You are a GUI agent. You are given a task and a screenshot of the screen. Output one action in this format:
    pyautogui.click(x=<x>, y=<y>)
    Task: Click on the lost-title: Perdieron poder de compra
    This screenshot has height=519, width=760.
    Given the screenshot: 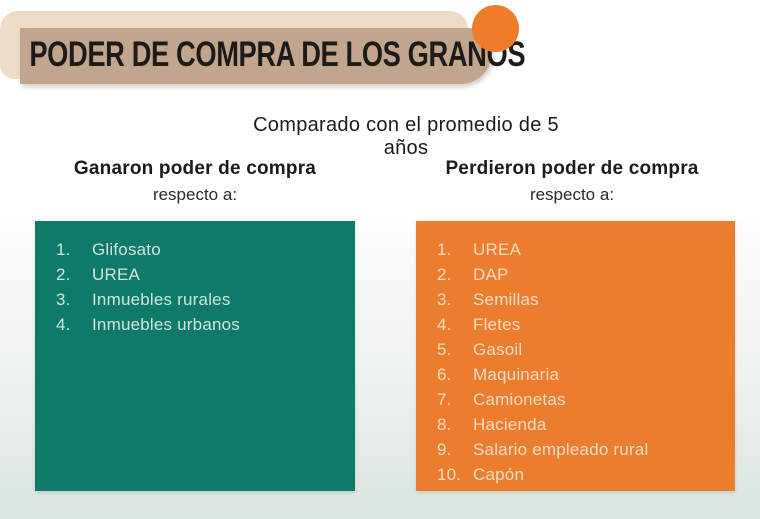 What is the action you would take?
    pyautogui.click(x=572, y=168)
    